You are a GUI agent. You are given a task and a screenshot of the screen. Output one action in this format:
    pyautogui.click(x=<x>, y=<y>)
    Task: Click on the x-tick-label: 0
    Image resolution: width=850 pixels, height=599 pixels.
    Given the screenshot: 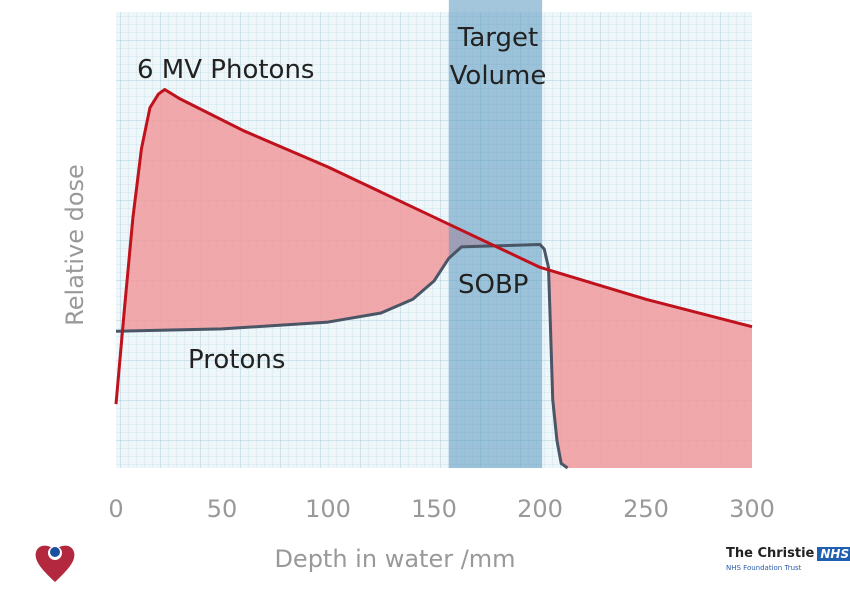 What is the action you would take?
    pyautogui.click(x=115, y=509)
    